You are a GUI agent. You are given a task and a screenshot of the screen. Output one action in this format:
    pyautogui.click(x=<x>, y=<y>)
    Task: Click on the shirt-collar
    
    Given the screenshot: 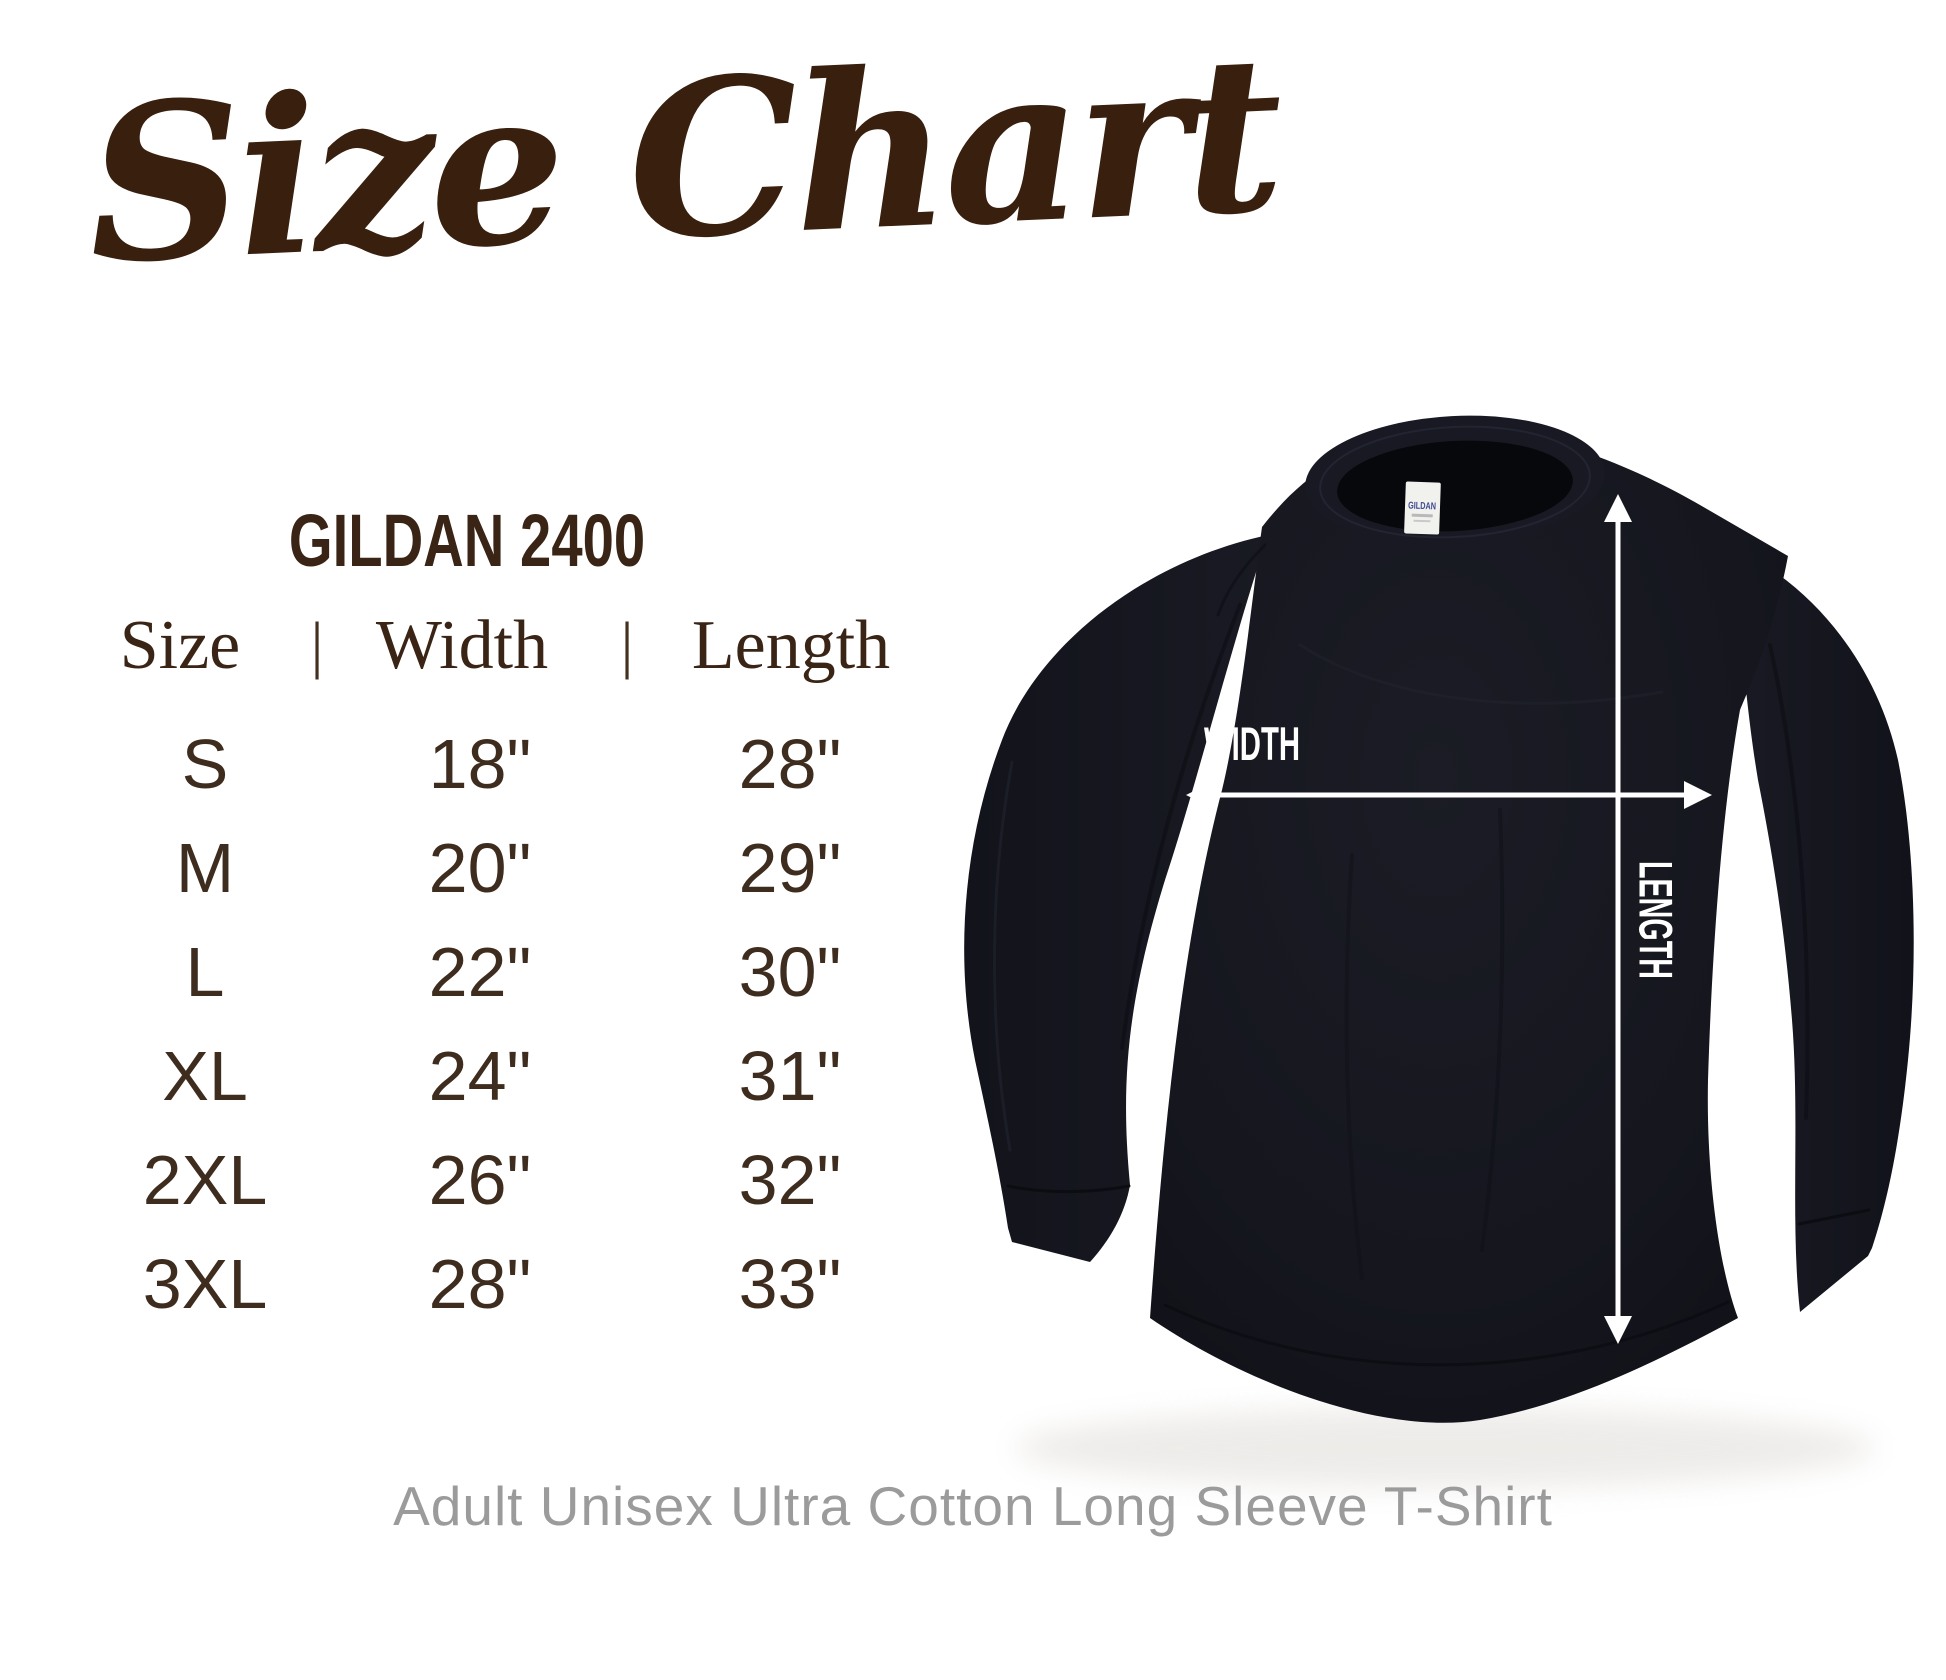 What is the action you would take?
    pyautogui.click(x=1455, y=480)
    